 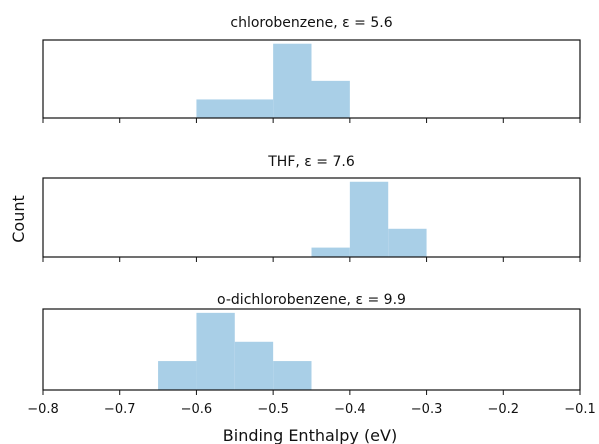 What do you see at coordinates (311, 409) in the screenshot?
I see `x-axis: −0.8 −0.7 −0.6 −0.5 −0.4 −0.3 −0.2 −0.1` at bounding box center [311, 409].